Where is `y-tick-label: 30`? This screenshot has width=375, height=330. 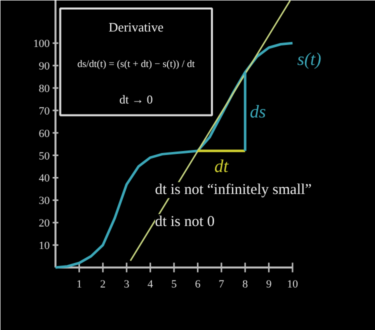 y-tick-label: 30 is located at coordinates (44, 201).